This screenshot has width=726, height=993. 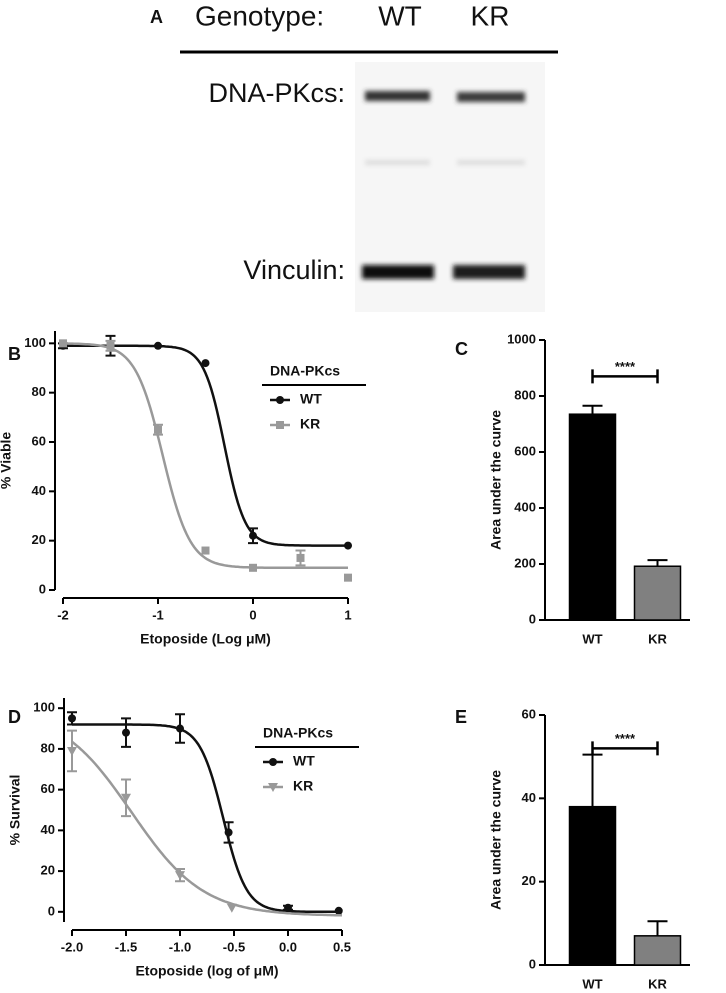 I want to click on y-axis-label: % Viable, so click(x=7, y=461).